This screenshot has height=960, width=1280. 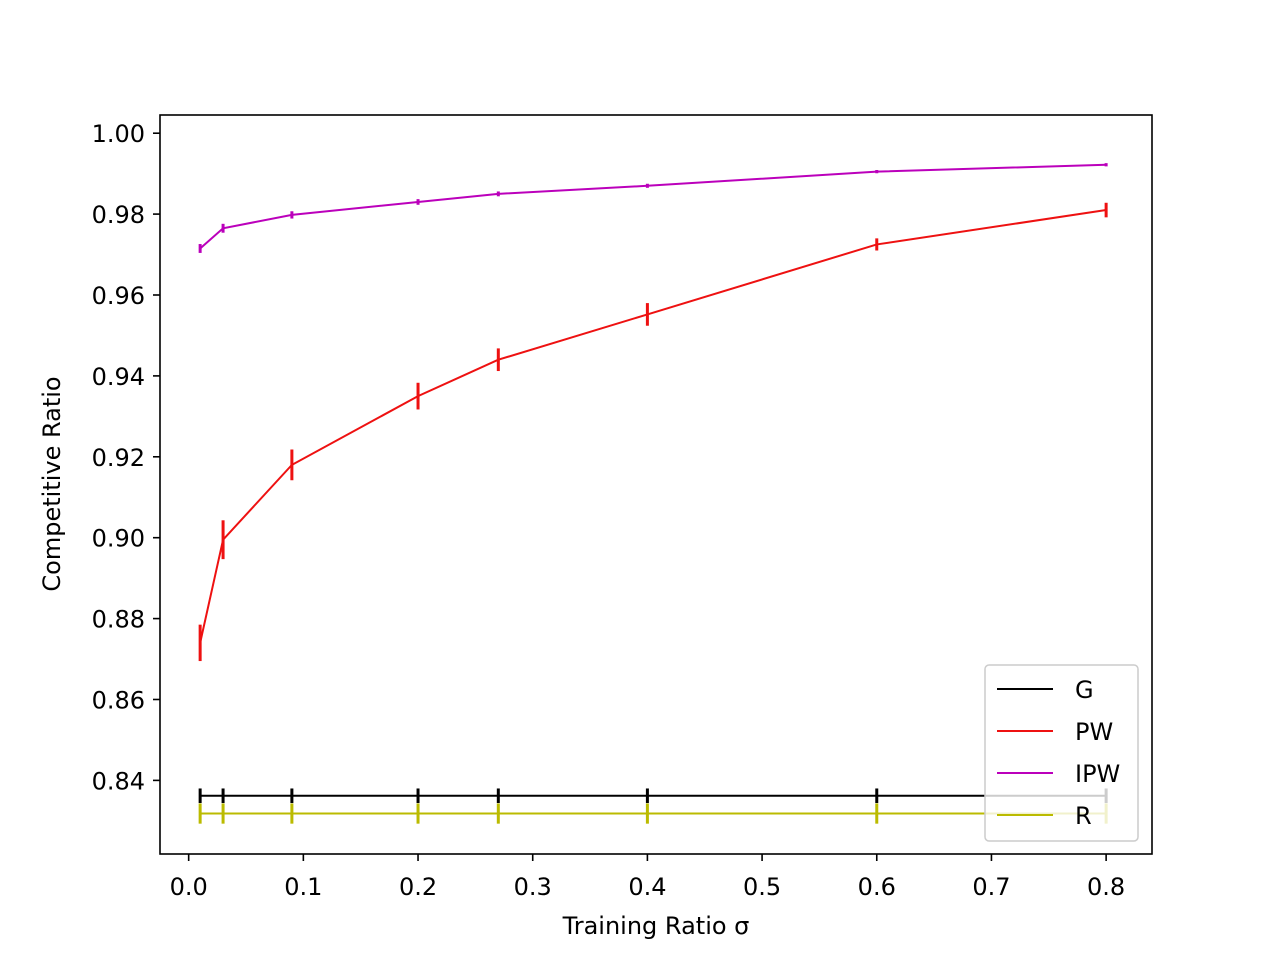 What do you see at coordinates (118, 700) in the screenshot?
I see `y-tick-label: 0.86` at bounding box center [118, 700].